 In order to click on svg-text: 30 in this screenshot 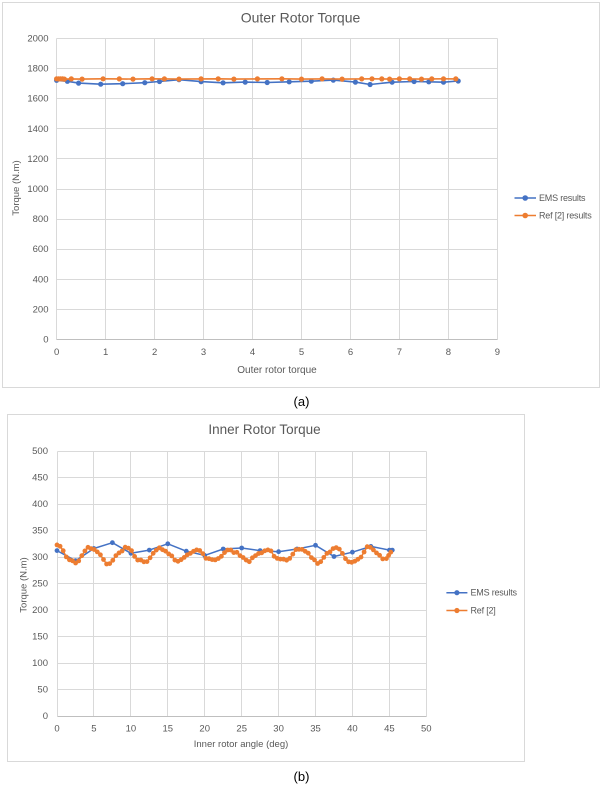, I will do `click(278, 729)`.